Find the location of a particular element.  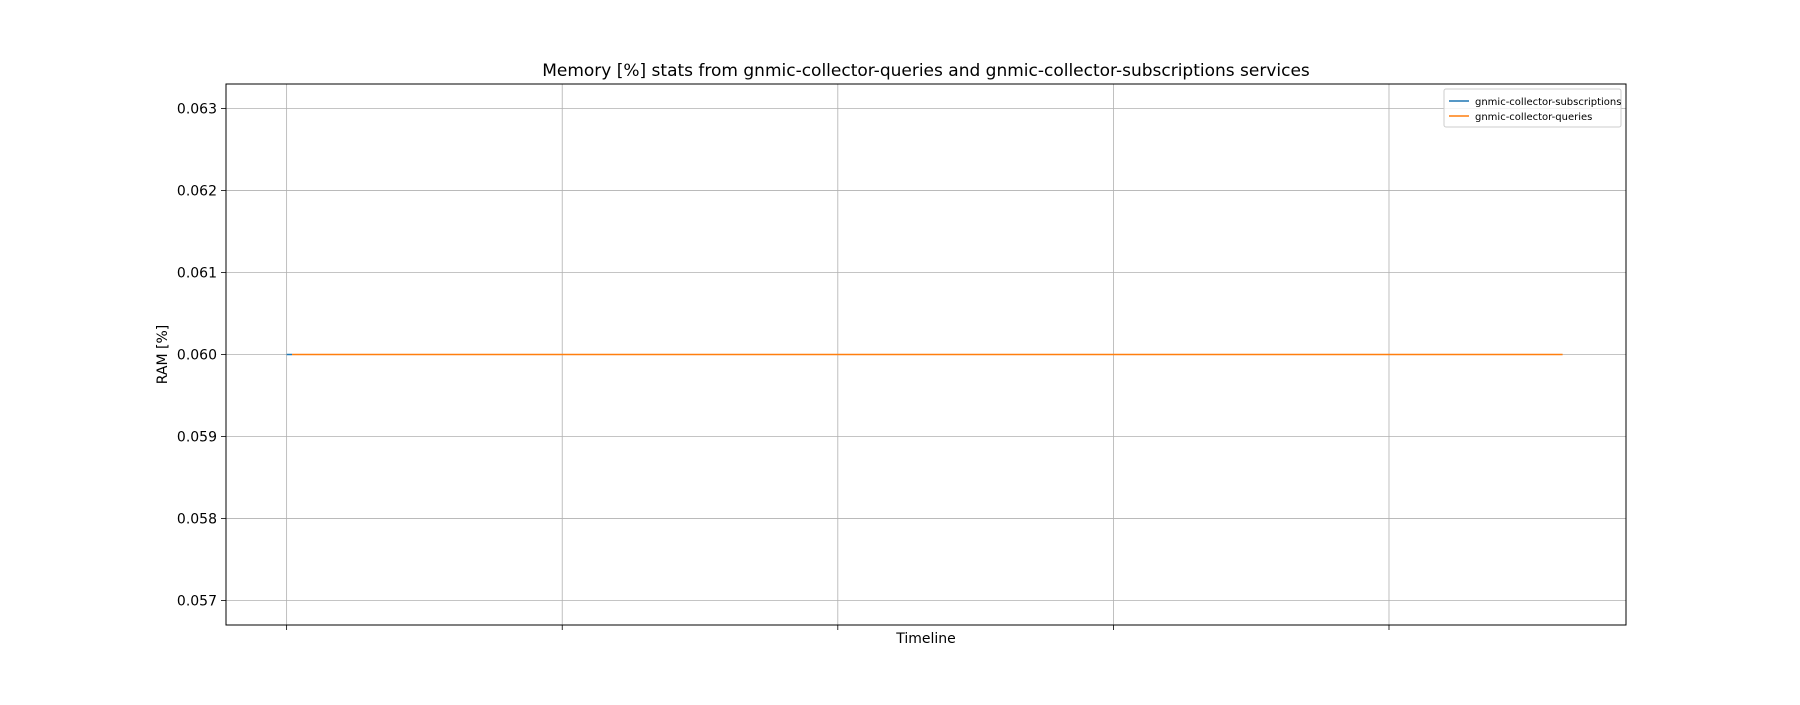

y-tick-label: 0.061 is located at coordinates (197, 274).